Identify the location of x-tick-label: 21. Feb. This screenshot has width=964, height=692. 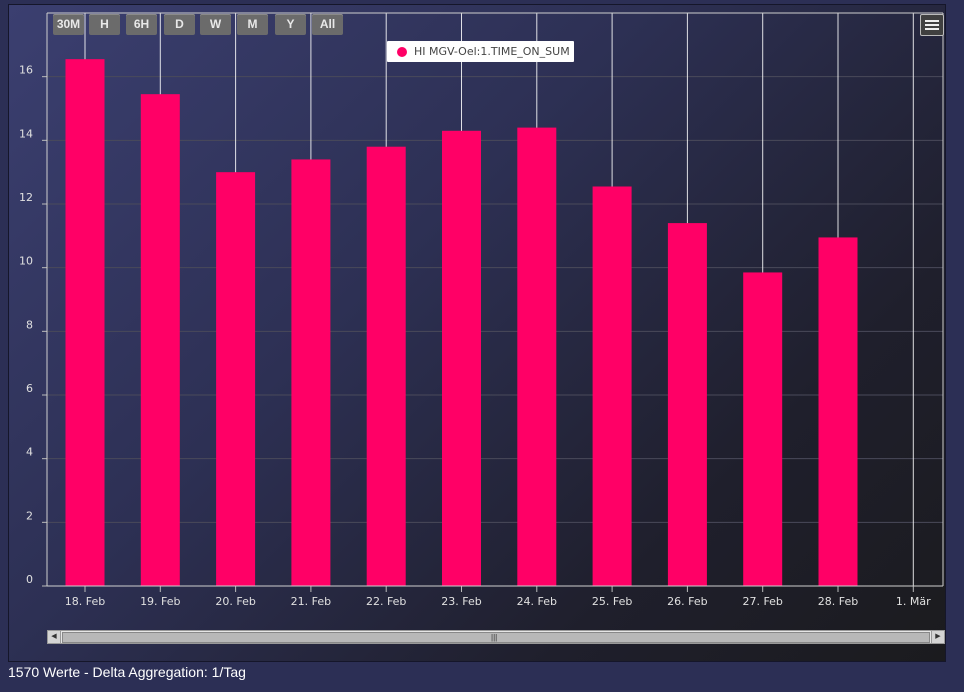
(311, 601).